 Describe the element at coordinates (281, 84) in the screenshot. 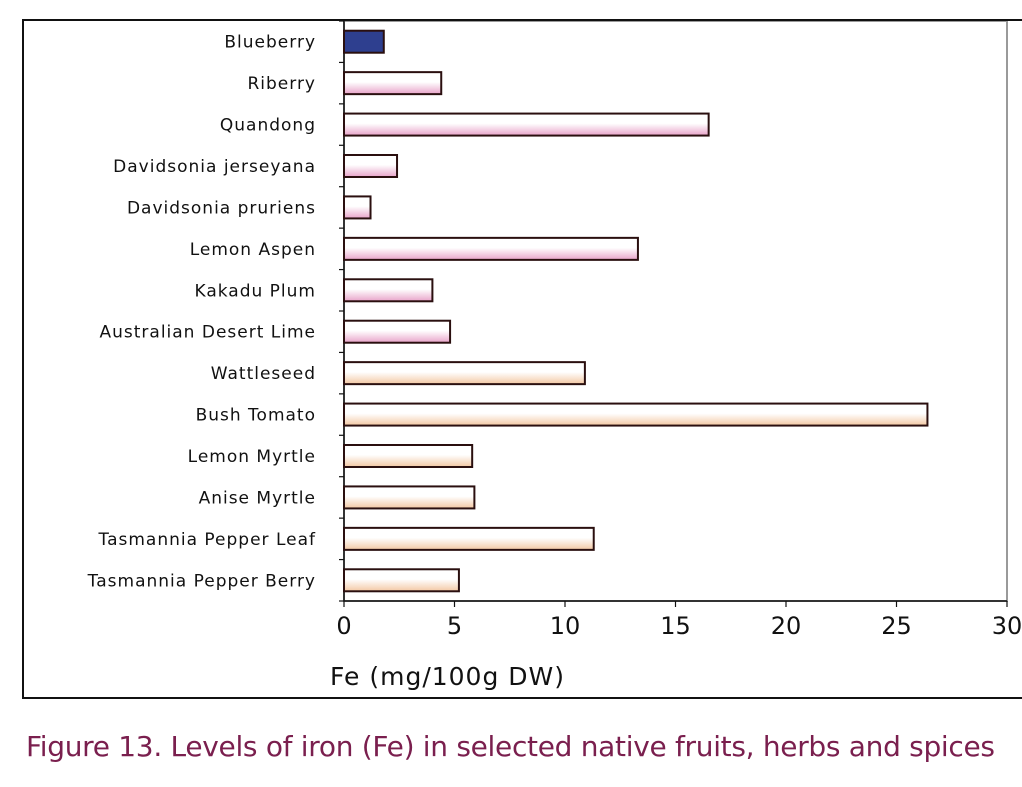

I see `category-label: Riberry` at that location.